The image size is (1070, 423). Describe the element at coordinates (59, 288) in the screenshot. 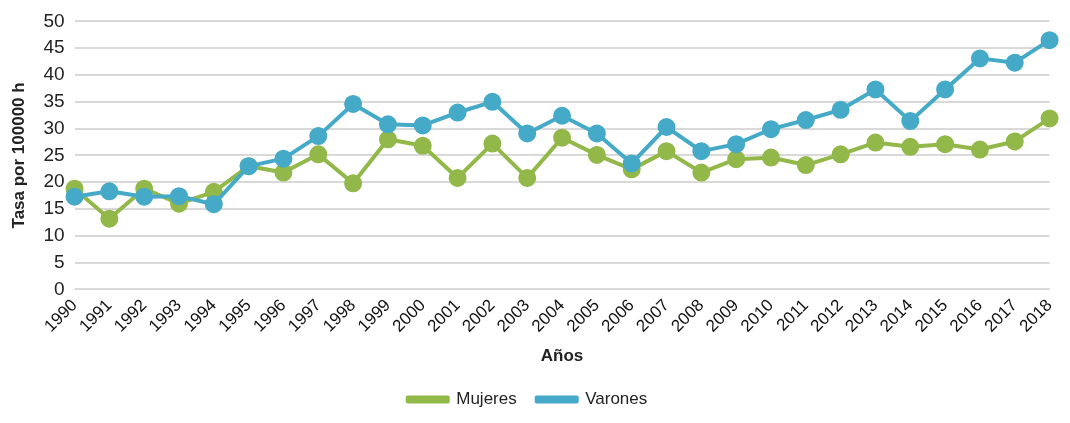

I see `y-tick-label: 0` at that location.